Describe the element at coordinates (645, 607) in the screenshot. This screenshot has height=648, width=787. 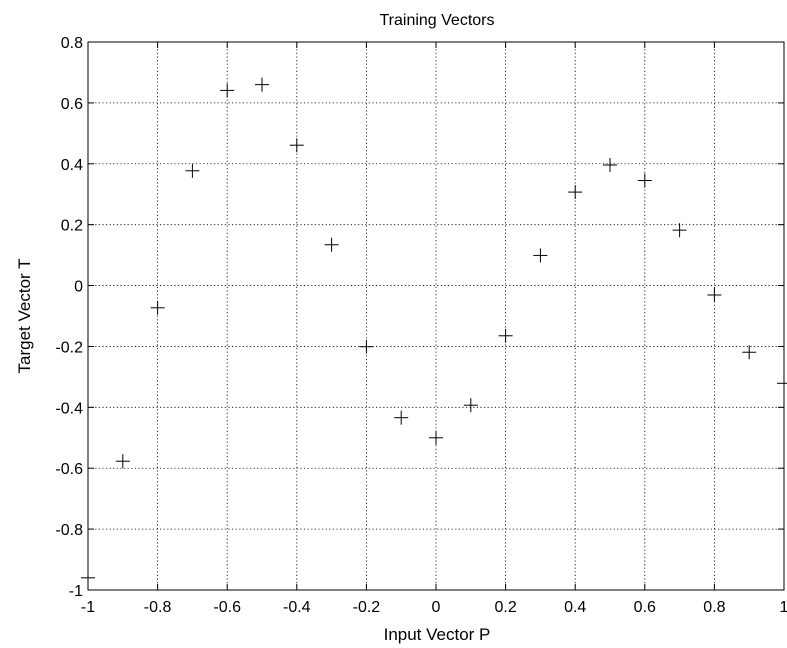
I see `x-tick-label: 0.6` at that location.